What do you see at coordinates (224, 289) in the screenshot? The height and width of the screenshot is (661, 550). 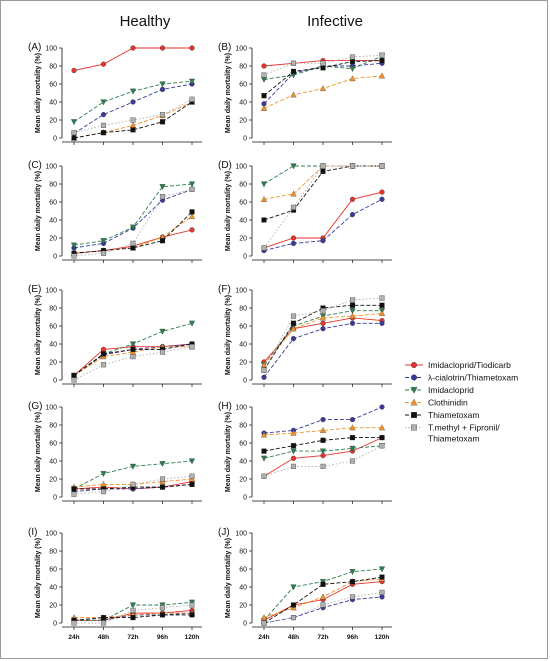 I see `panel-label: (F)` at bounding box center [224, 289].